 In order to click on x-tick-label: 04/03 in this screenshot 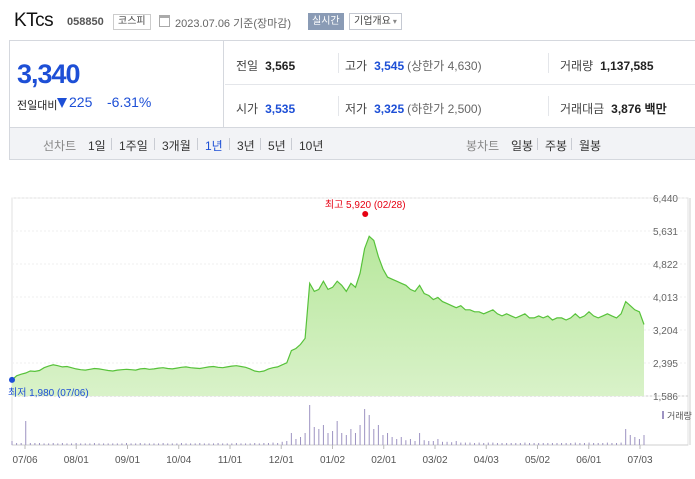, I will do `click(486, 460)`.